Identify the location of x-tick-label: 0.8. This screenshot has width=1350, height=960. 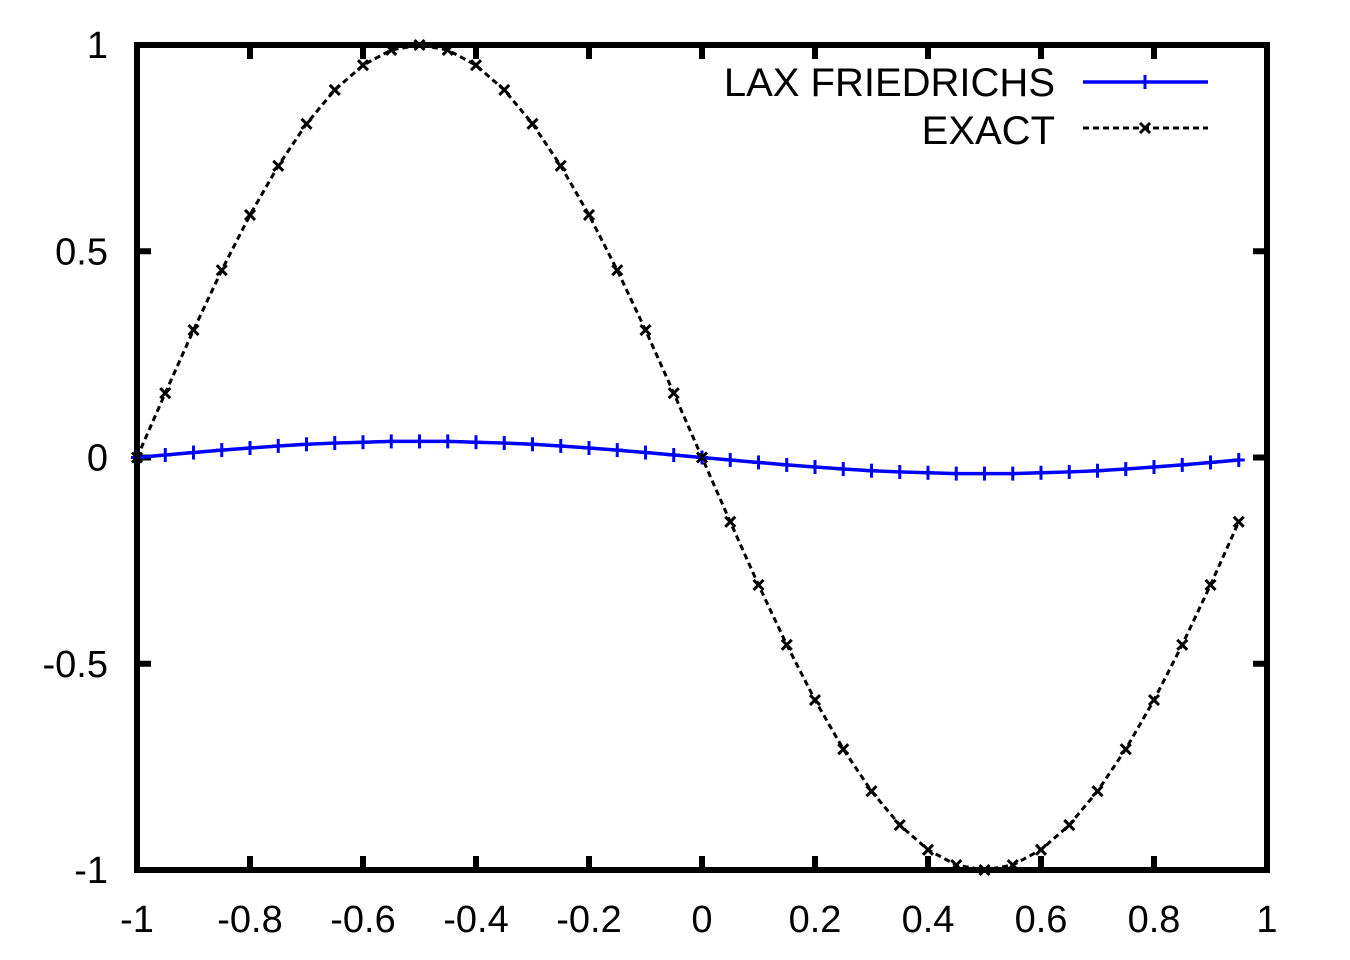
(1154, 920).